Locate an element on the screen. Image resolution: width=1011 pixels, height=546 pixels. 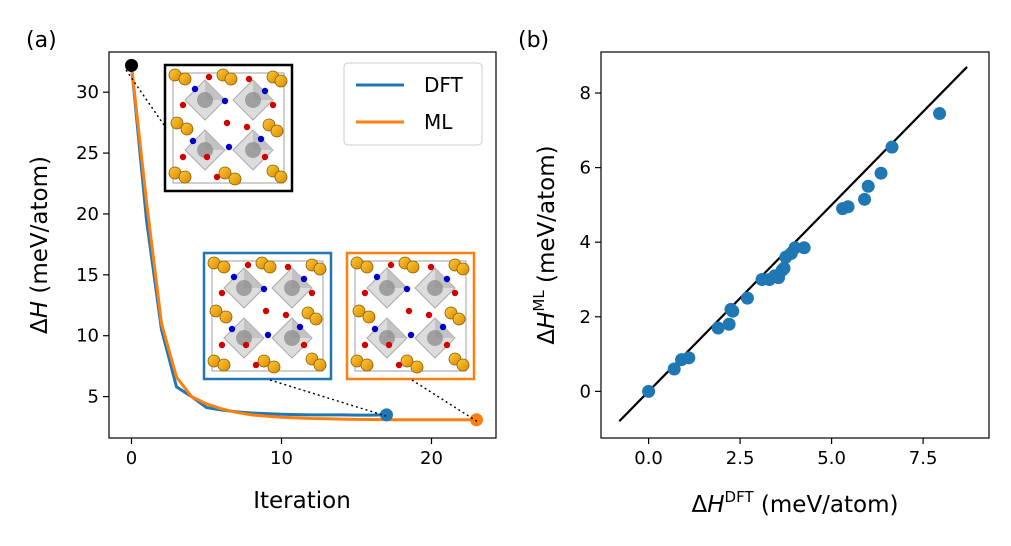
inset-dft-final-structure is located at coordinates (267, 316).